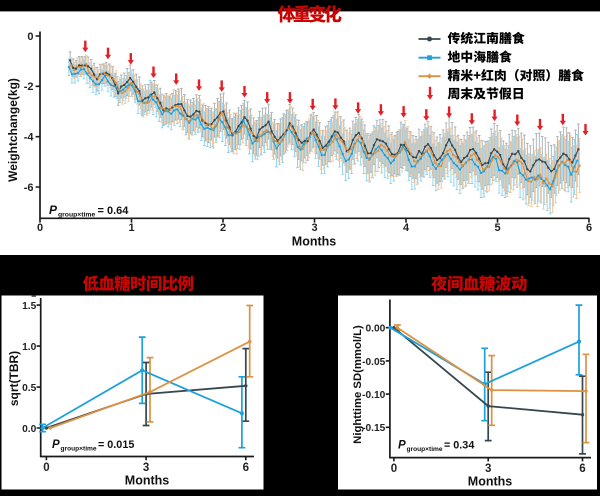 The height and width of the screenshot is (496, 600). What do you see at coordinates (497, 228) in the screenshot?
I see `svg-text: 5` at bounding box center [497, 228].